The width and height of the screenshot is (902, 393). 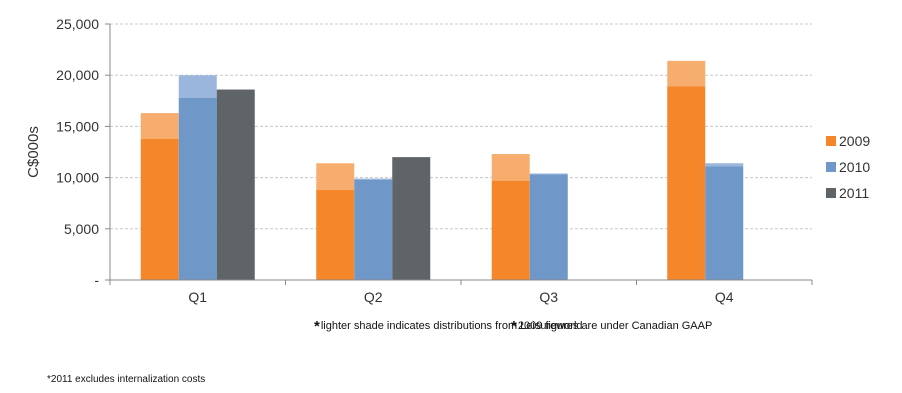 I want to click on bar-2010-Q4, so click(x=724, y=223).